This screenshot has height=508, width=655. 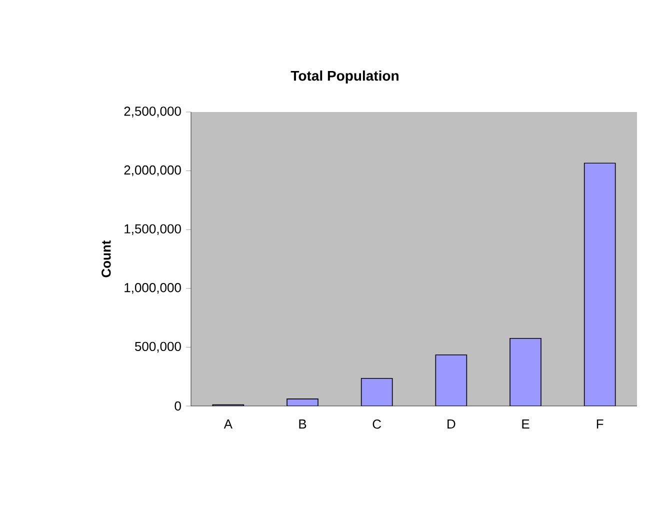 What do you see at coordinates (344, 77) in the screenshot?
I see `chart-title: Total Population` at bounding box center [344, 77].